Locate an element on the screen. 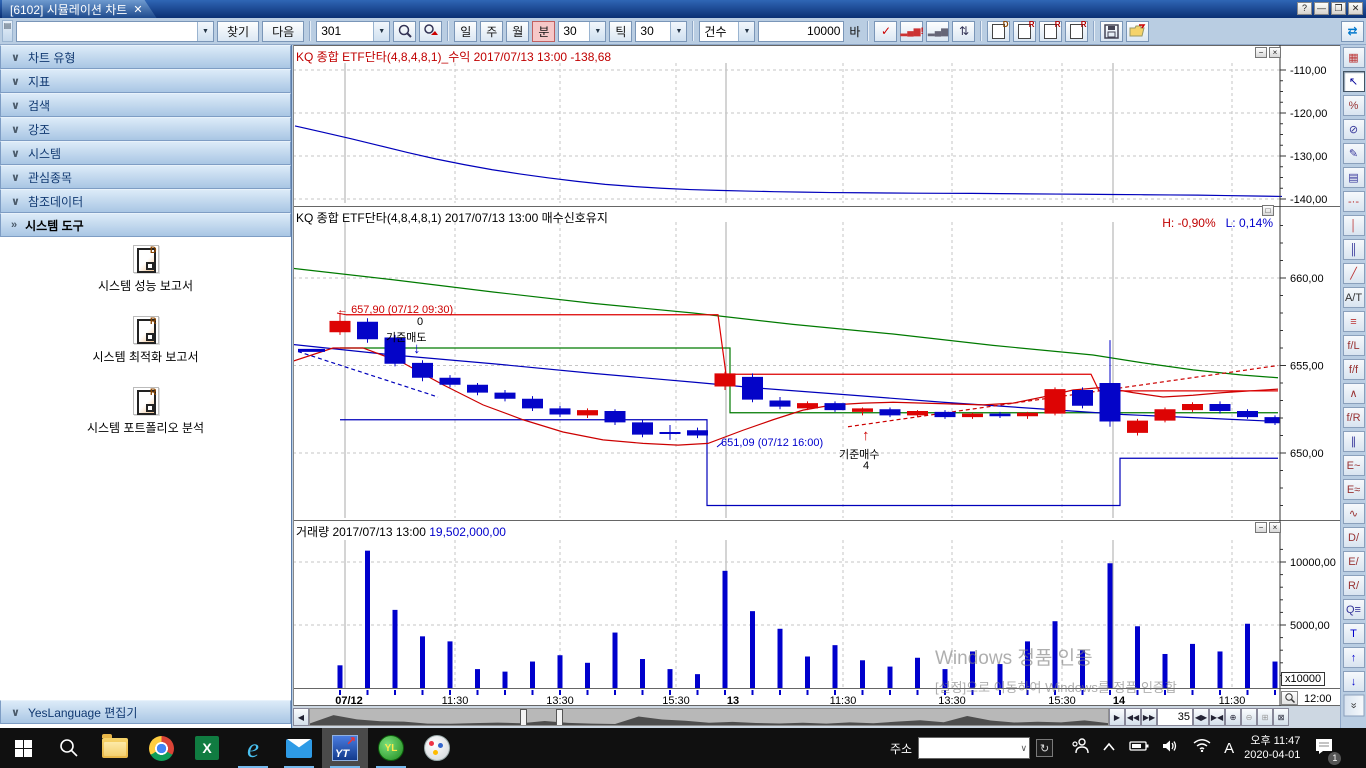 This screenshot has width=1366, height=768. sort-arrows-icon-button: ⇅ is located at coordinates (964, 31).